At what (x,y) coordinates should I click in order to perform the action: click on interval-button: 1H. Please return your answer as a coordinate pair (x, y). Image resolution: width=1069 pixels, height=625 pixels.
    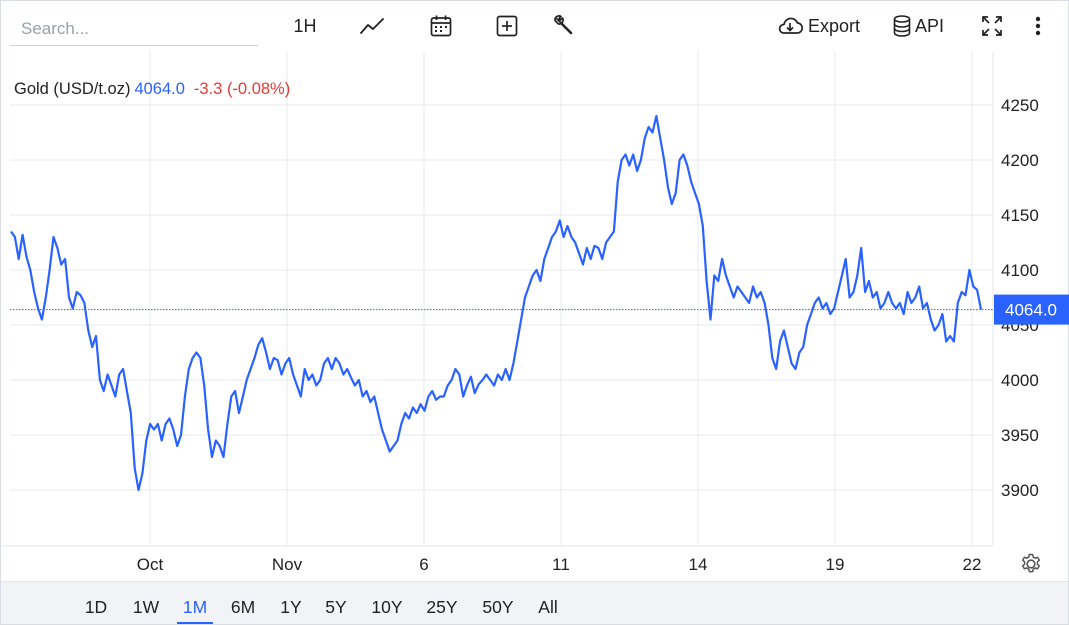
    Looking at the image, I should click on (305, 26).